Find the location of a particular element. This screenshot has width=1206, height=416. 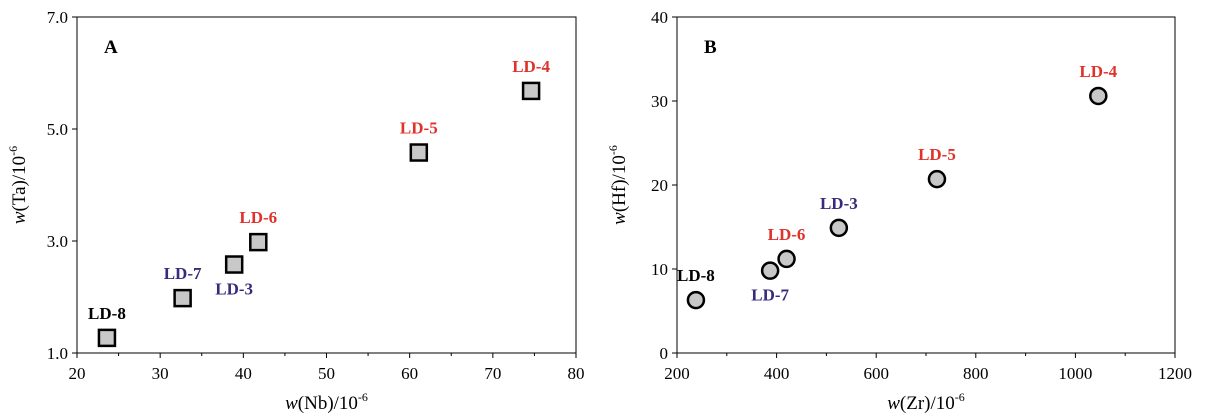

x-tick-label: 600 is located at coordinates (876, 373).